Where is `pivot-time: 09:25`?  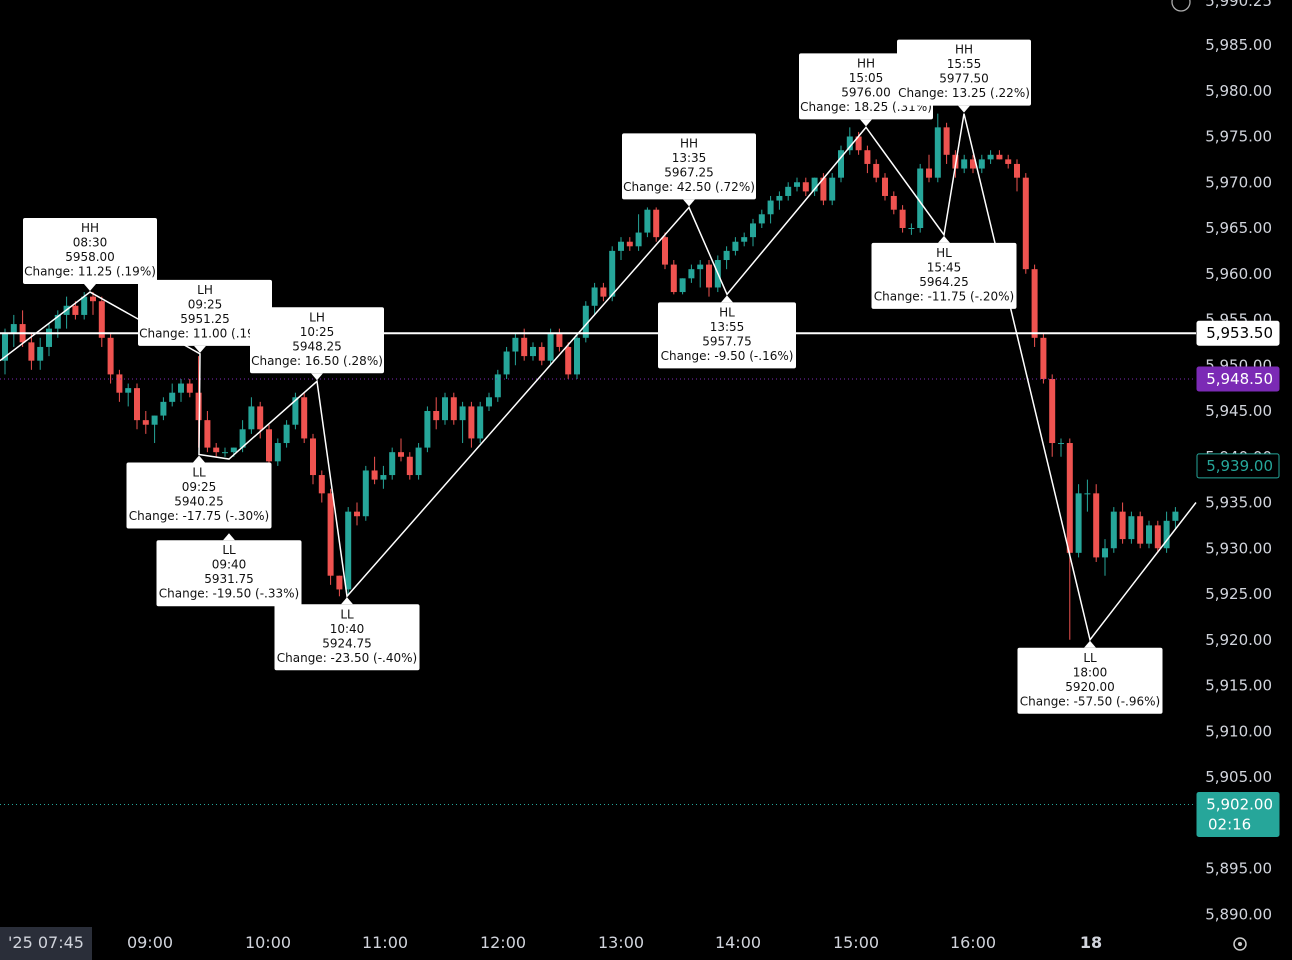
pivot-time: 09:25 is located at coordinates (199, 487).